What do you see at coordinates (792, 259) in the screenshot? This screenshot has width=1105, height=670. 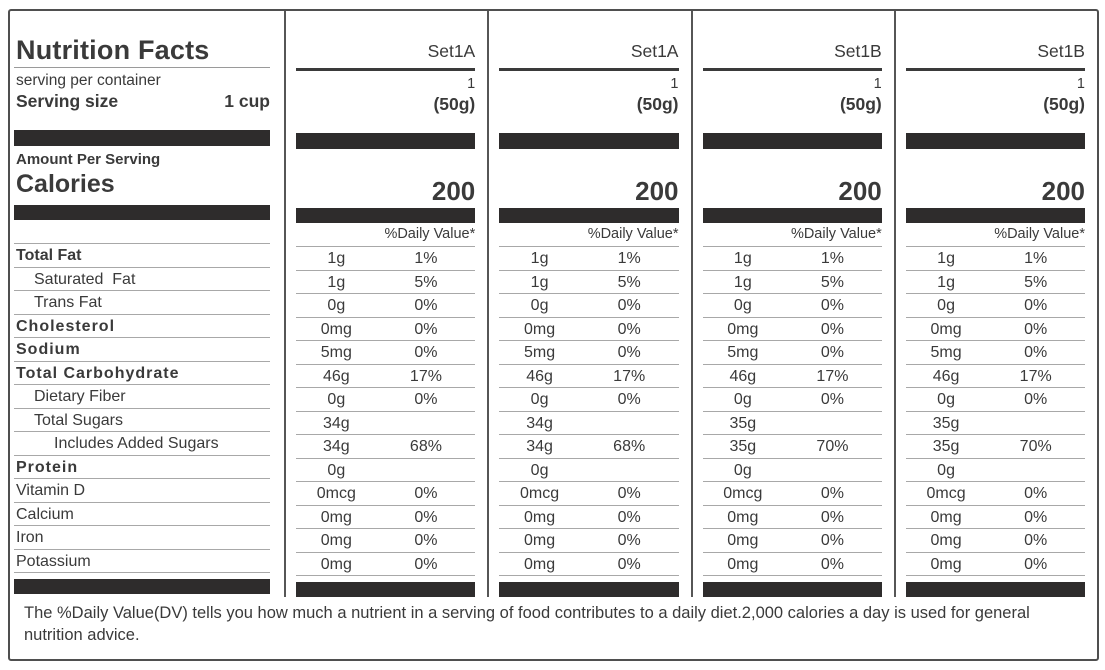 I see `nutrient-value-row: 1g 1%` at bounding box center [792, 259].